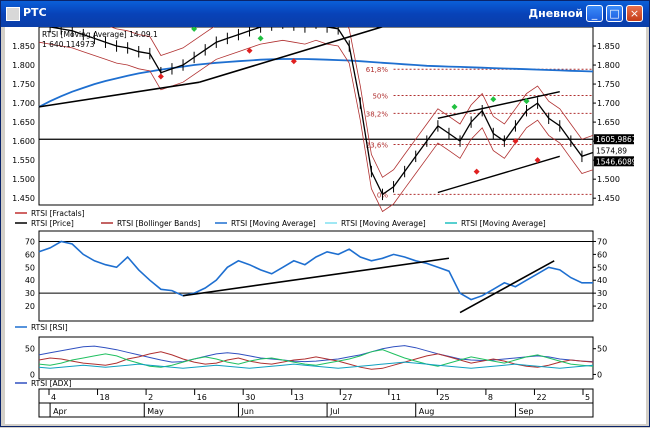 The width and height of the screenshot is (650, 428). What do you see at coordinates (247, 411) in the screenshot?
I see `x-tick-month: Jun` at bounding box center [247, 411].